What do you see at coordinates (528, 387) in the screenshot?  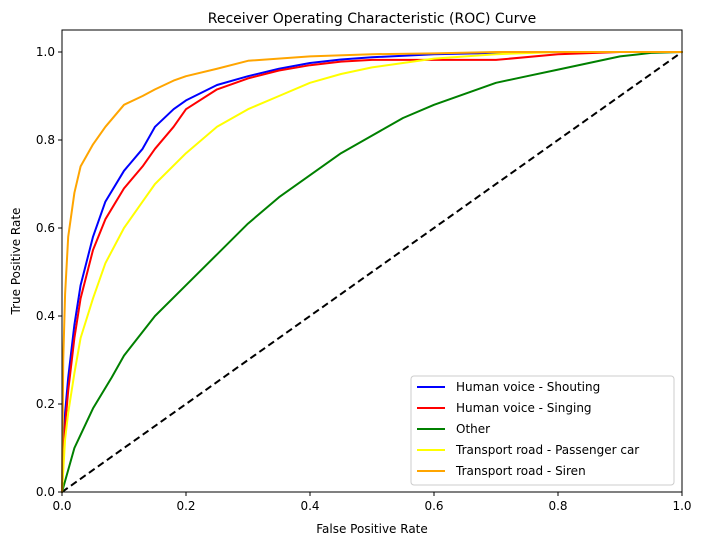 I see `legend-label-1: Human voice - Shouting` at bounding box center [528, 387].